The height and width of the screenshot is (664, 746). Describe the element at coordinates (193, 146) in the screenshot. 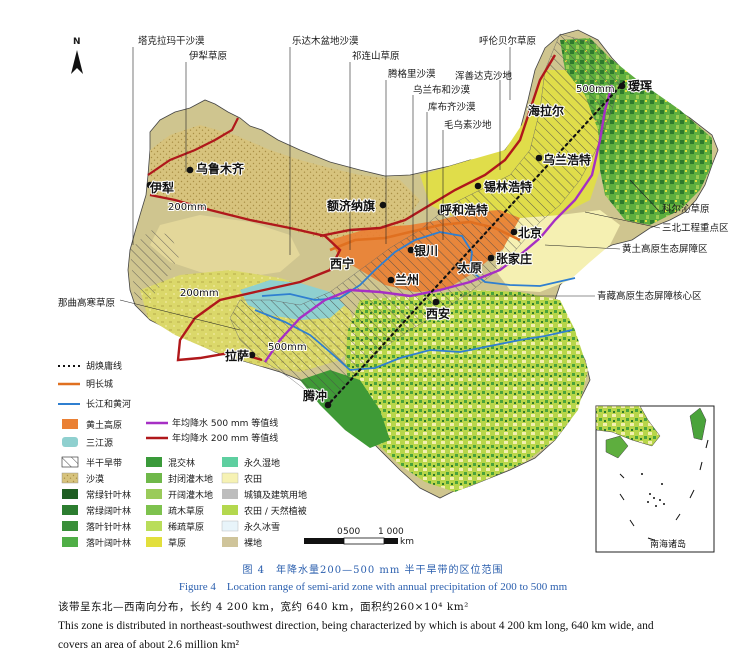

I see `isohyet-200-west` at that location.